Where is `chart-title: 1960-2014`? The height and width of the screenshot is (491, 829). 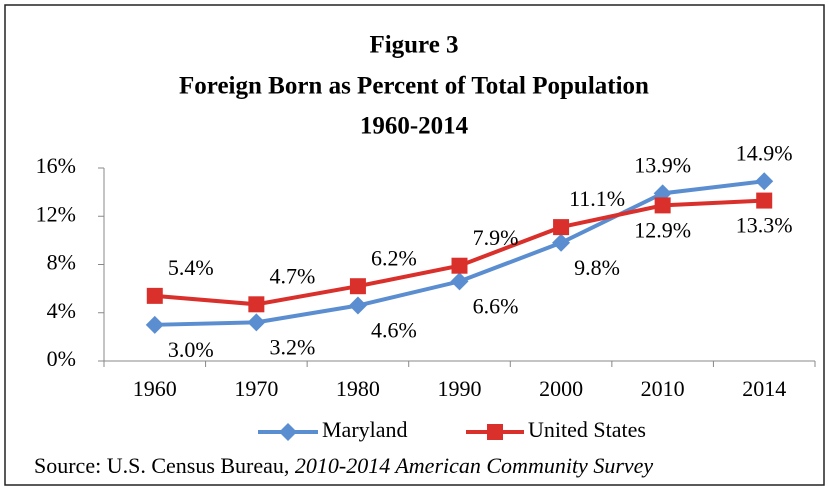
chart-title: 1960-2014 is located at coordinates (414, 126).